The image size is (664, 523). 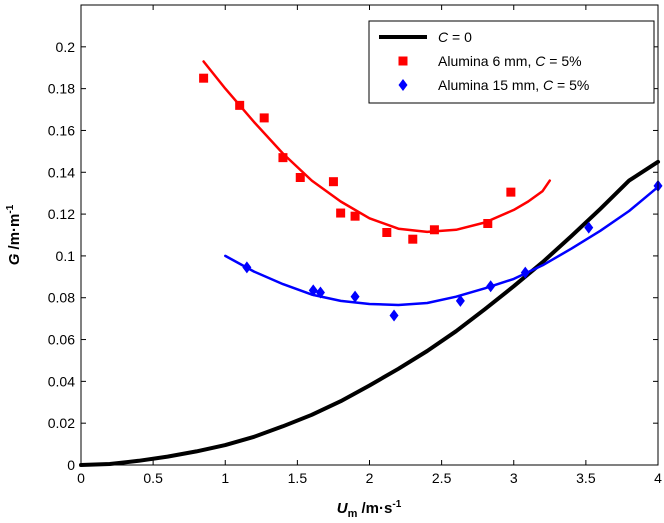 What do you see at coordinates (442, 478) in the screenshot?
I see `x-tick-label: 2.5` at bounding box center [442, 478].